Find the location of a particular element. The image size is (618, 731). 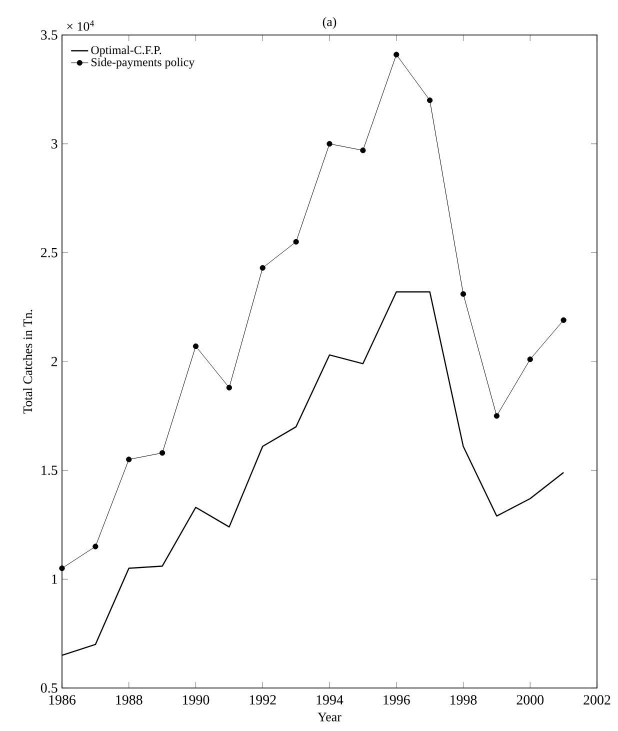

x-tick-label: 1986 is located at coordinates (62, 700).